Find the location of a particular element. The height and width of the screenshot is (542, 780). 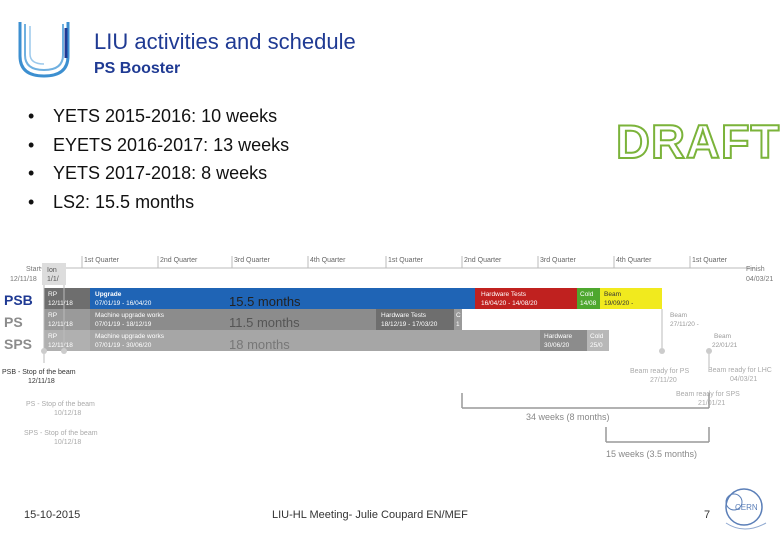

ps-works-bar is located at coordinates (233, 319).